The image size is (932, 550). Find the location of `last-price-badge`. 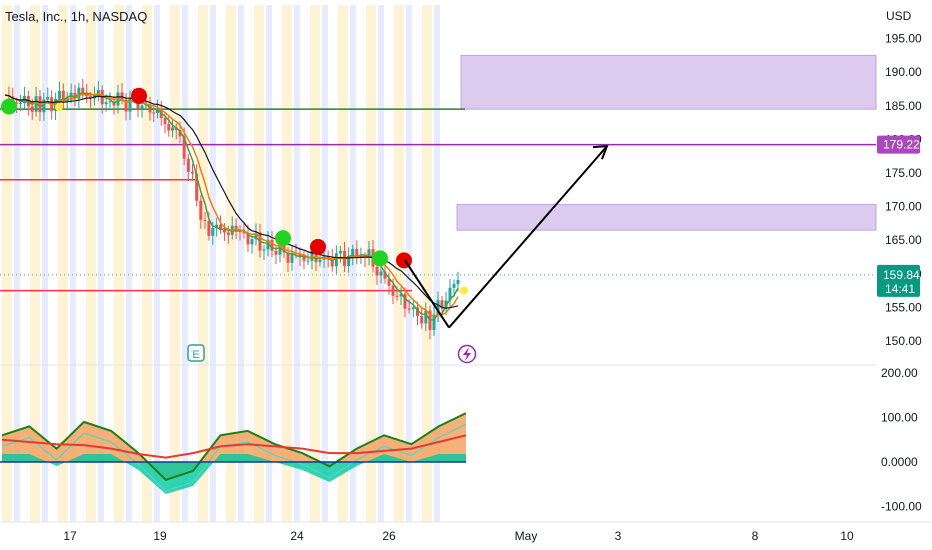

last-price-badge is located at coordinates (898, 280).